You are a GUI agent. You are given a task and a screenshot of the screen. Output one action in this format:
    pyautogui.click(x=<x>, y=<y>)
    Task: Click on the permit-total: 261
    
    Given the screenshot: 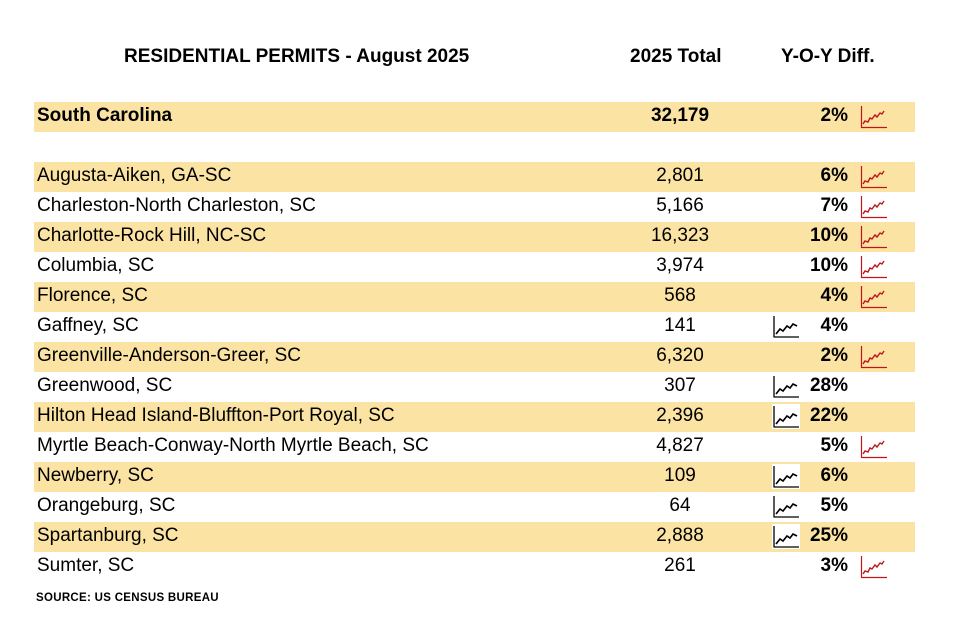 What is the action you would take?
    pyautogui.click(x=680, y=565)
    